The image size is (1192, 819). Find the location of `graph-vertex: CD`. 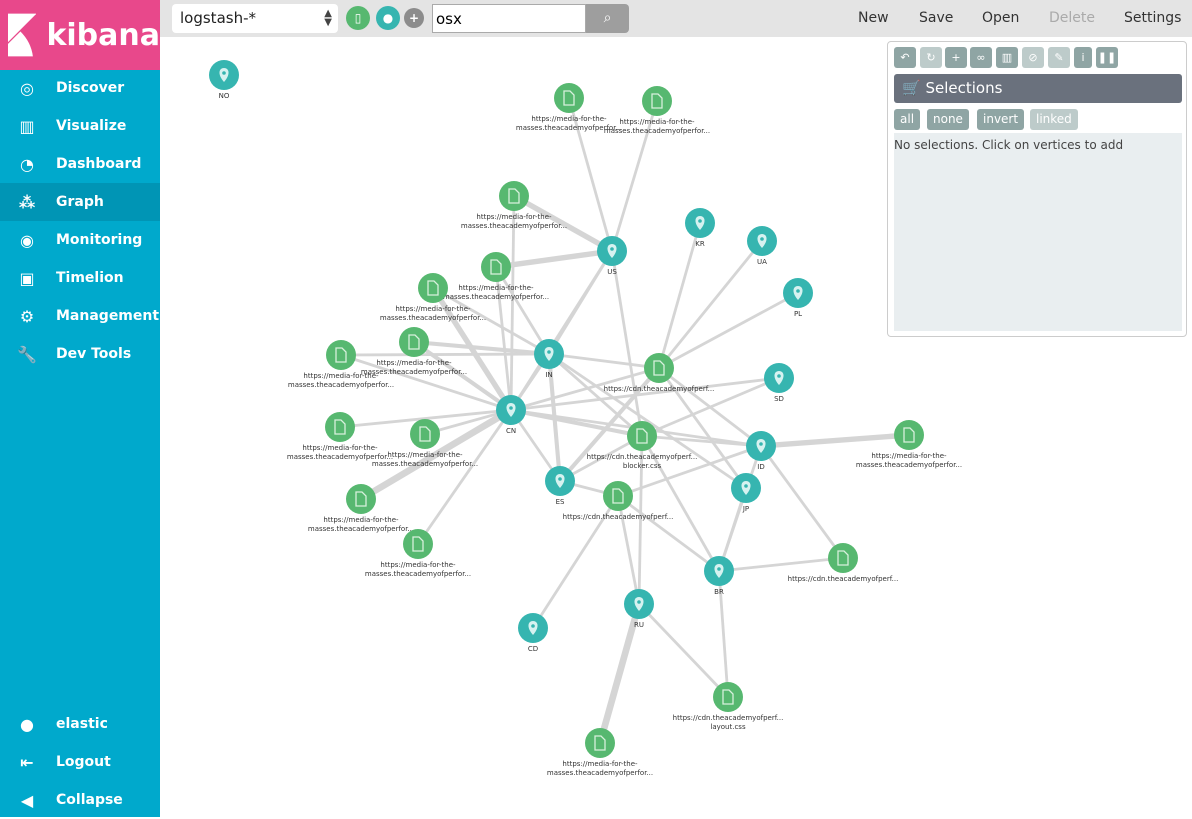

graph-vertex: CD is located at coordinates (533, 633).